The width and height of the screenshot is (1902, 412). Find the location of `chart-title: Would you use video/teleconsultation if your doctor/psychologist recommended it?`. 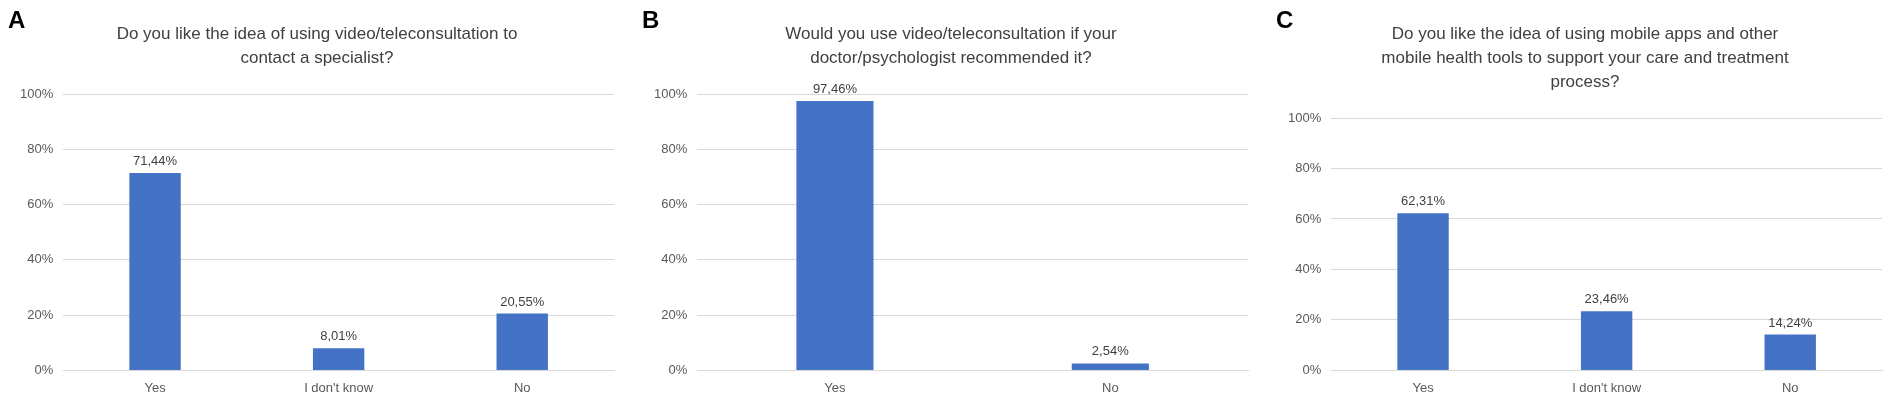

chart-title: Would you use video/teleconsultation if your doctor/psychologist recommended it? is located at coordinates (951, 46).